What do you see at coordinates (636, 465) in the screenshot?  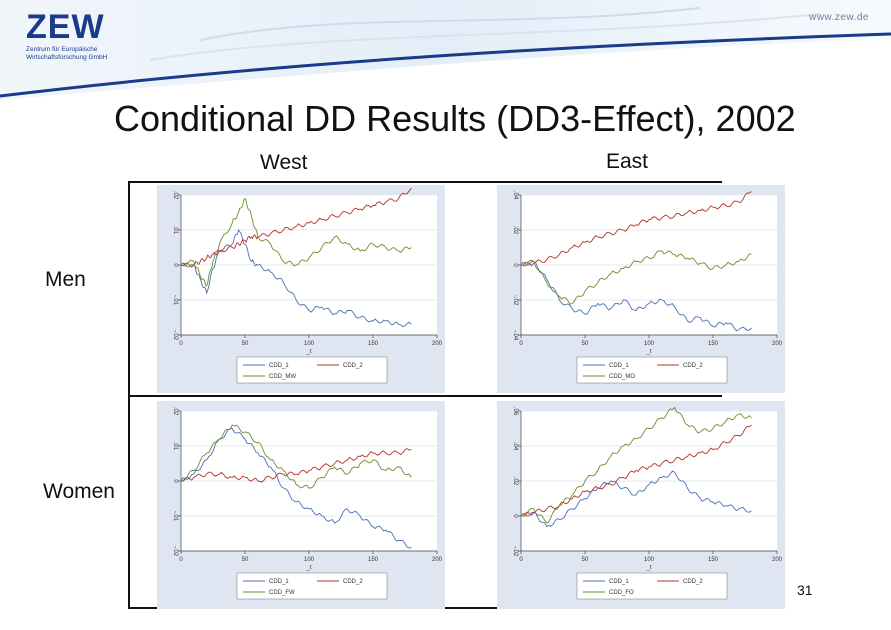 I see `series-line-cdd-fo` at bounding box center [636, 465].